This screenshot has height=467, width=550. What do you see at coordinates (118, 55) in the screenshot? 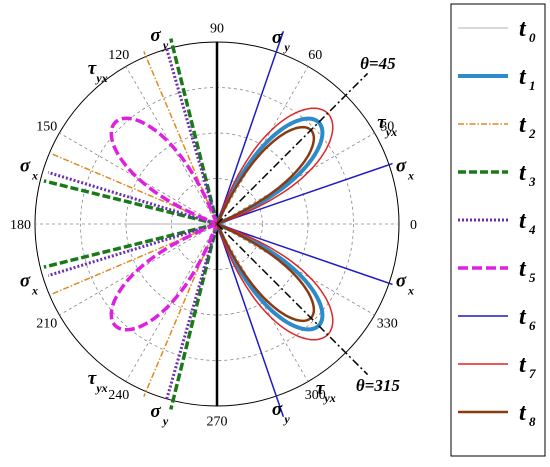
I see `angle-tick-label: 120` at bounding box center [118, 55].